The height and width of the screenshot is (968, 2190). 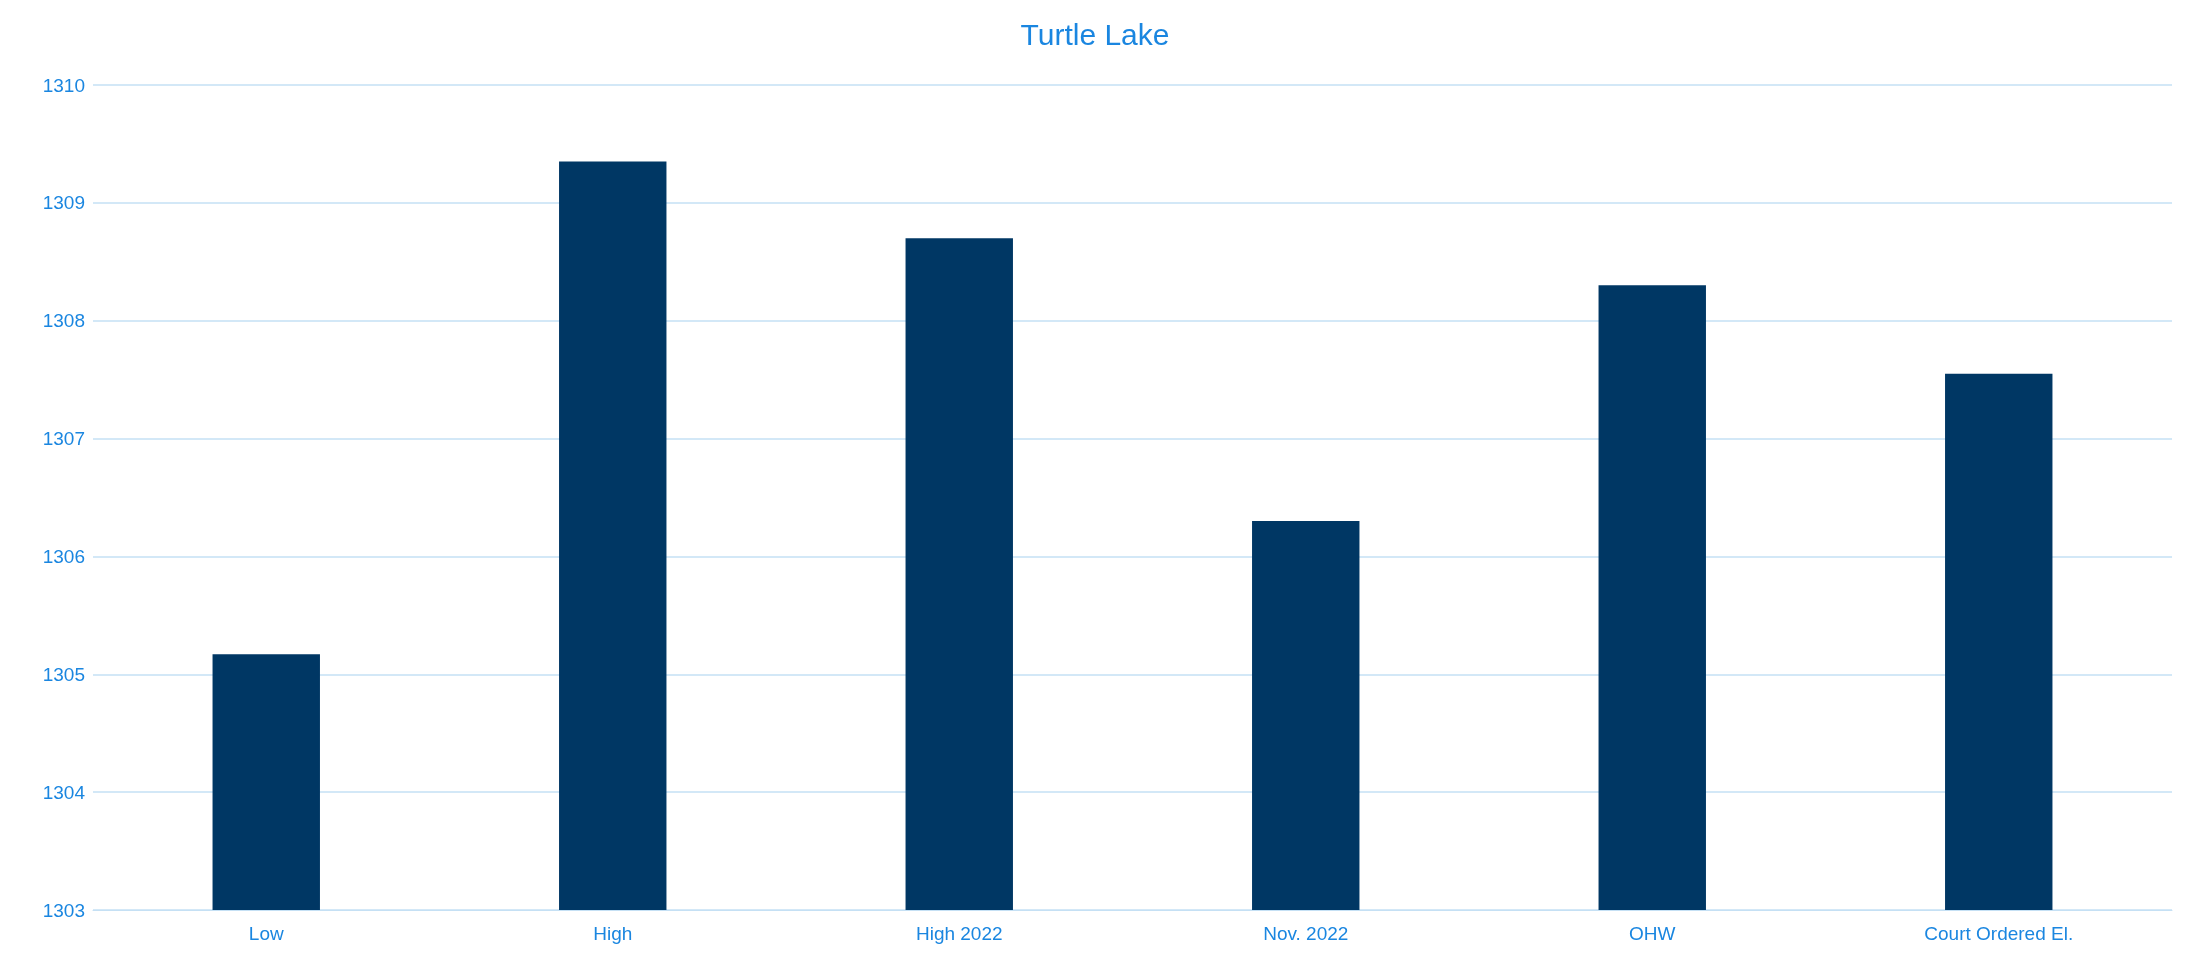 What do you see at coordinates (1306, 933) in the screenshot?
I see `x-tick-label: Nov. 2022` at bounding box center [1306, 933].